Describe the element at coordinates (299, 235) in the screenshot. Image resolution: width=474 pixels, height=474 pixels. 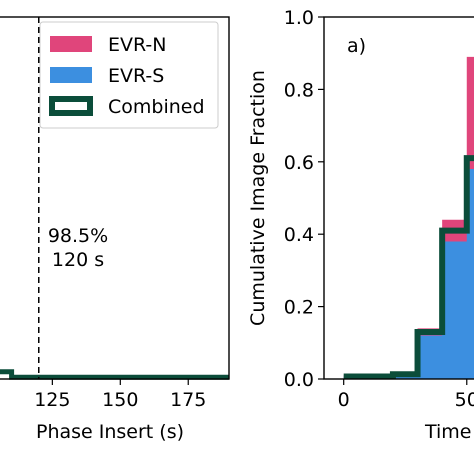
I see `right-y-tick-label: 0.4` at that location.